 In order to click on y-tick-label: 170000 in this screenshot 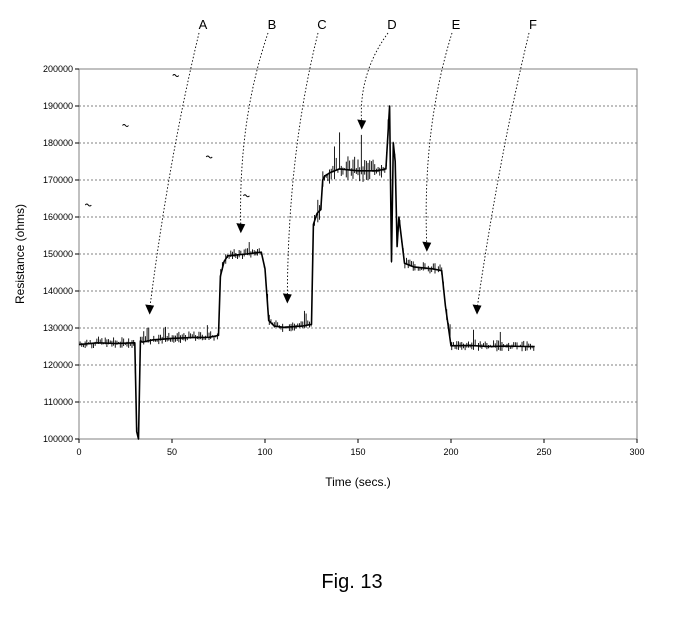, I will do `click(58, 180)`.